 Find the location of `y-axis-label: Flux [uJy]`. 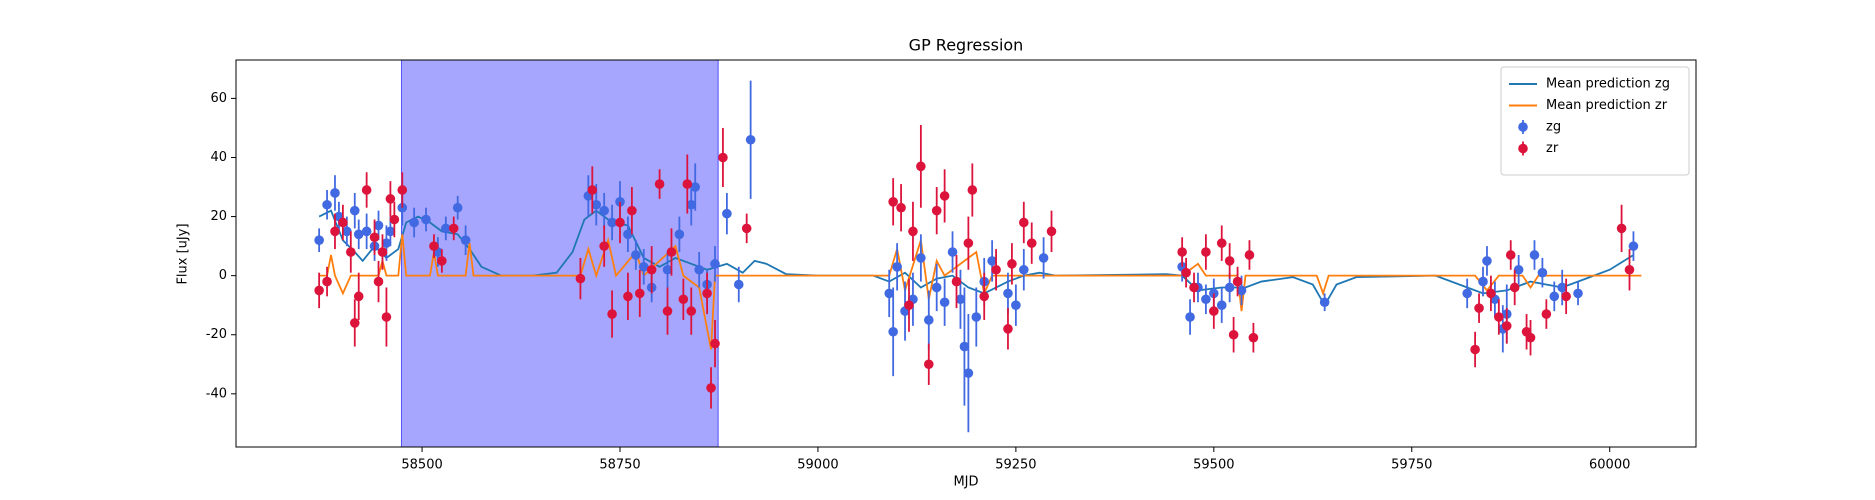

y-axis-label: Flux [uJy] is located at coordinates (183, 253).